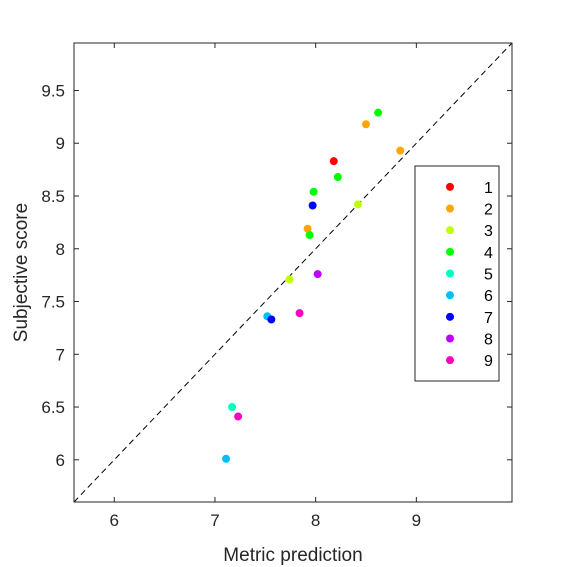 This screenshot has width=567, height=567. I want to click on legend-label-5: 5, so click(488, 275).